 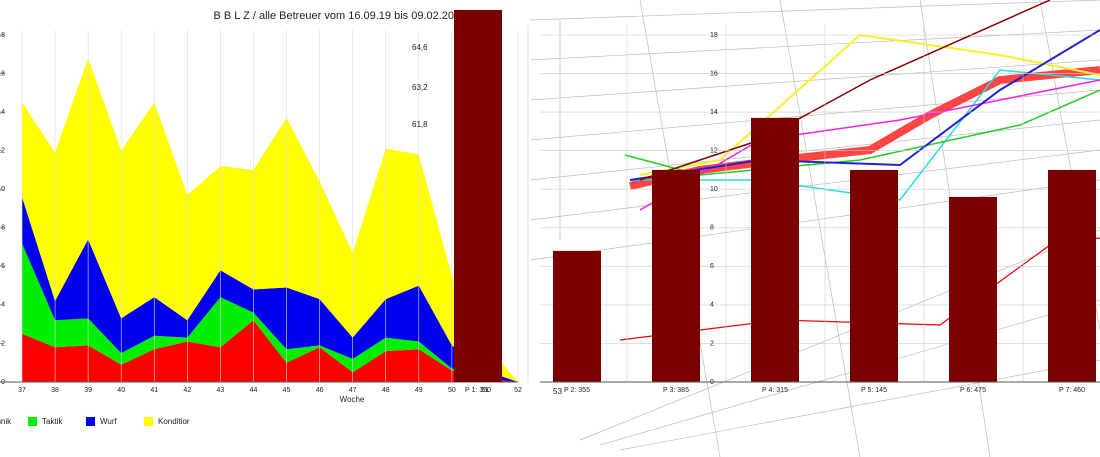 I want to click on x-tick-label: 39, so click(x=88, y=390).